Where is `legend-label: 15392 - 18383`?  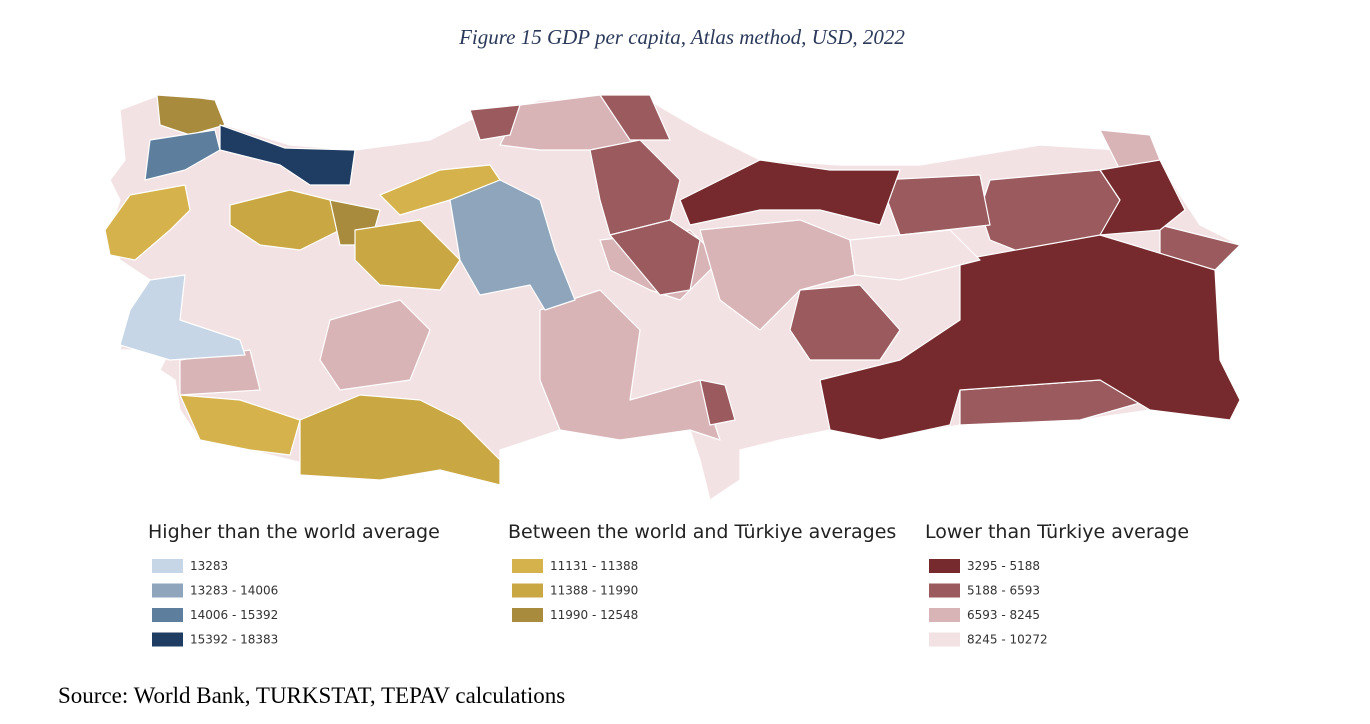 legend-label: 15392 - 18383 is located at coordinates (234, 640).